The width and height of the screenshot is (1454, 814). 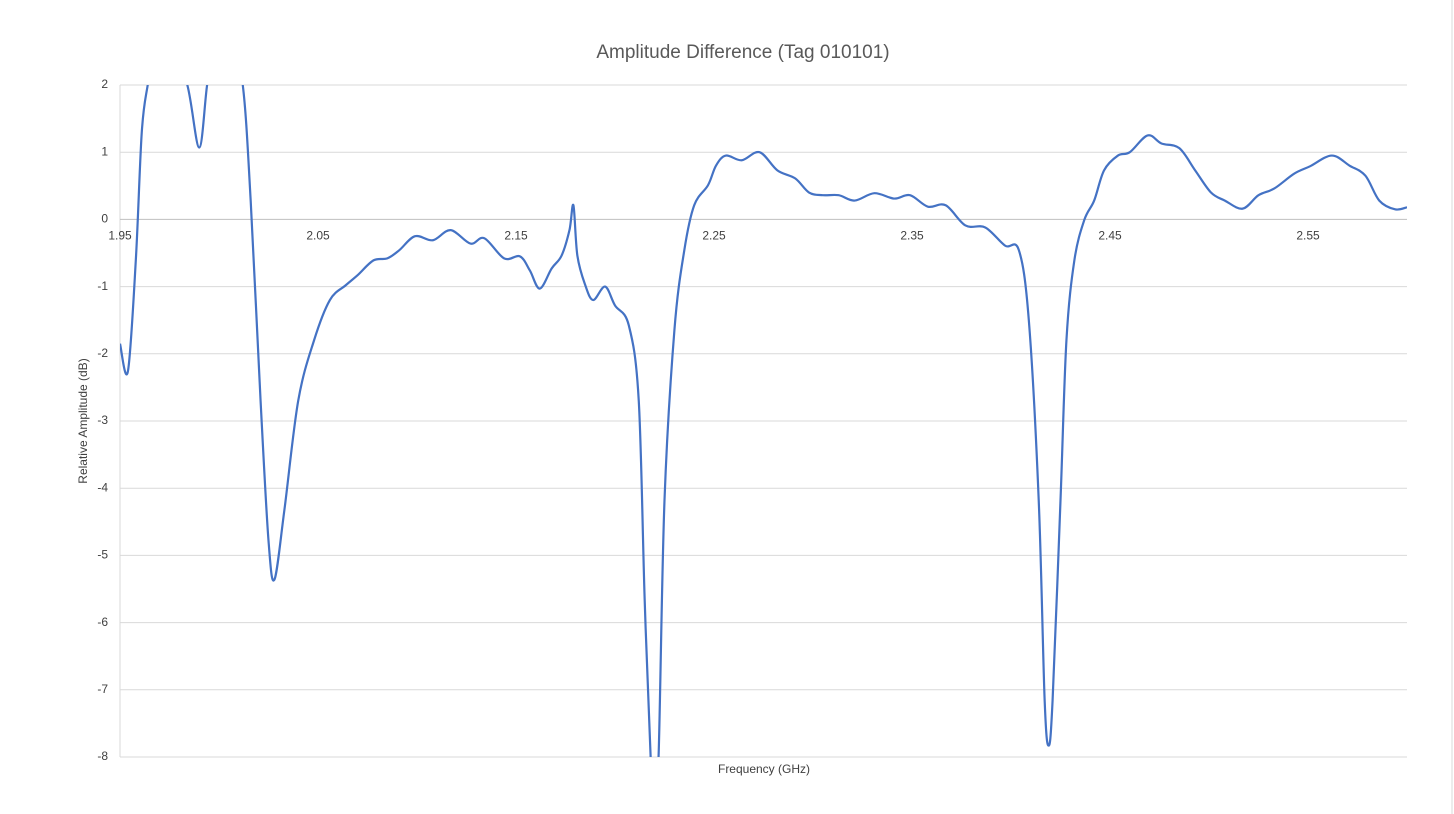 I want to click on y-tick-label: 1, so click(x=104, y=151).